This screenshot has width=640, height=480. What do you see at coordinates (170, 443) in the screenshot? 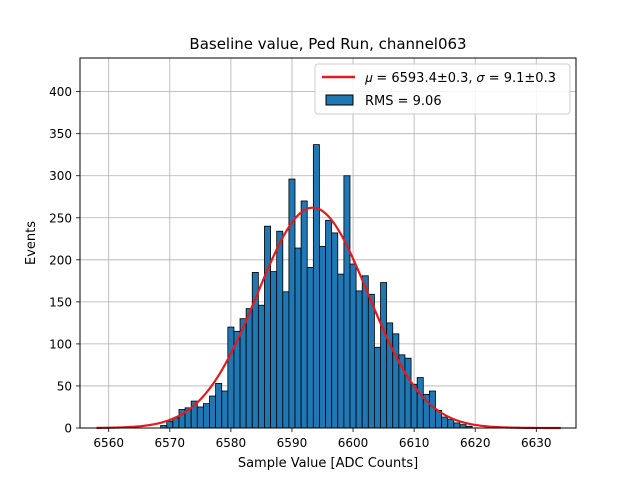
I see `x-tick-label-6570: 6570` at bounding box center [170, 443].